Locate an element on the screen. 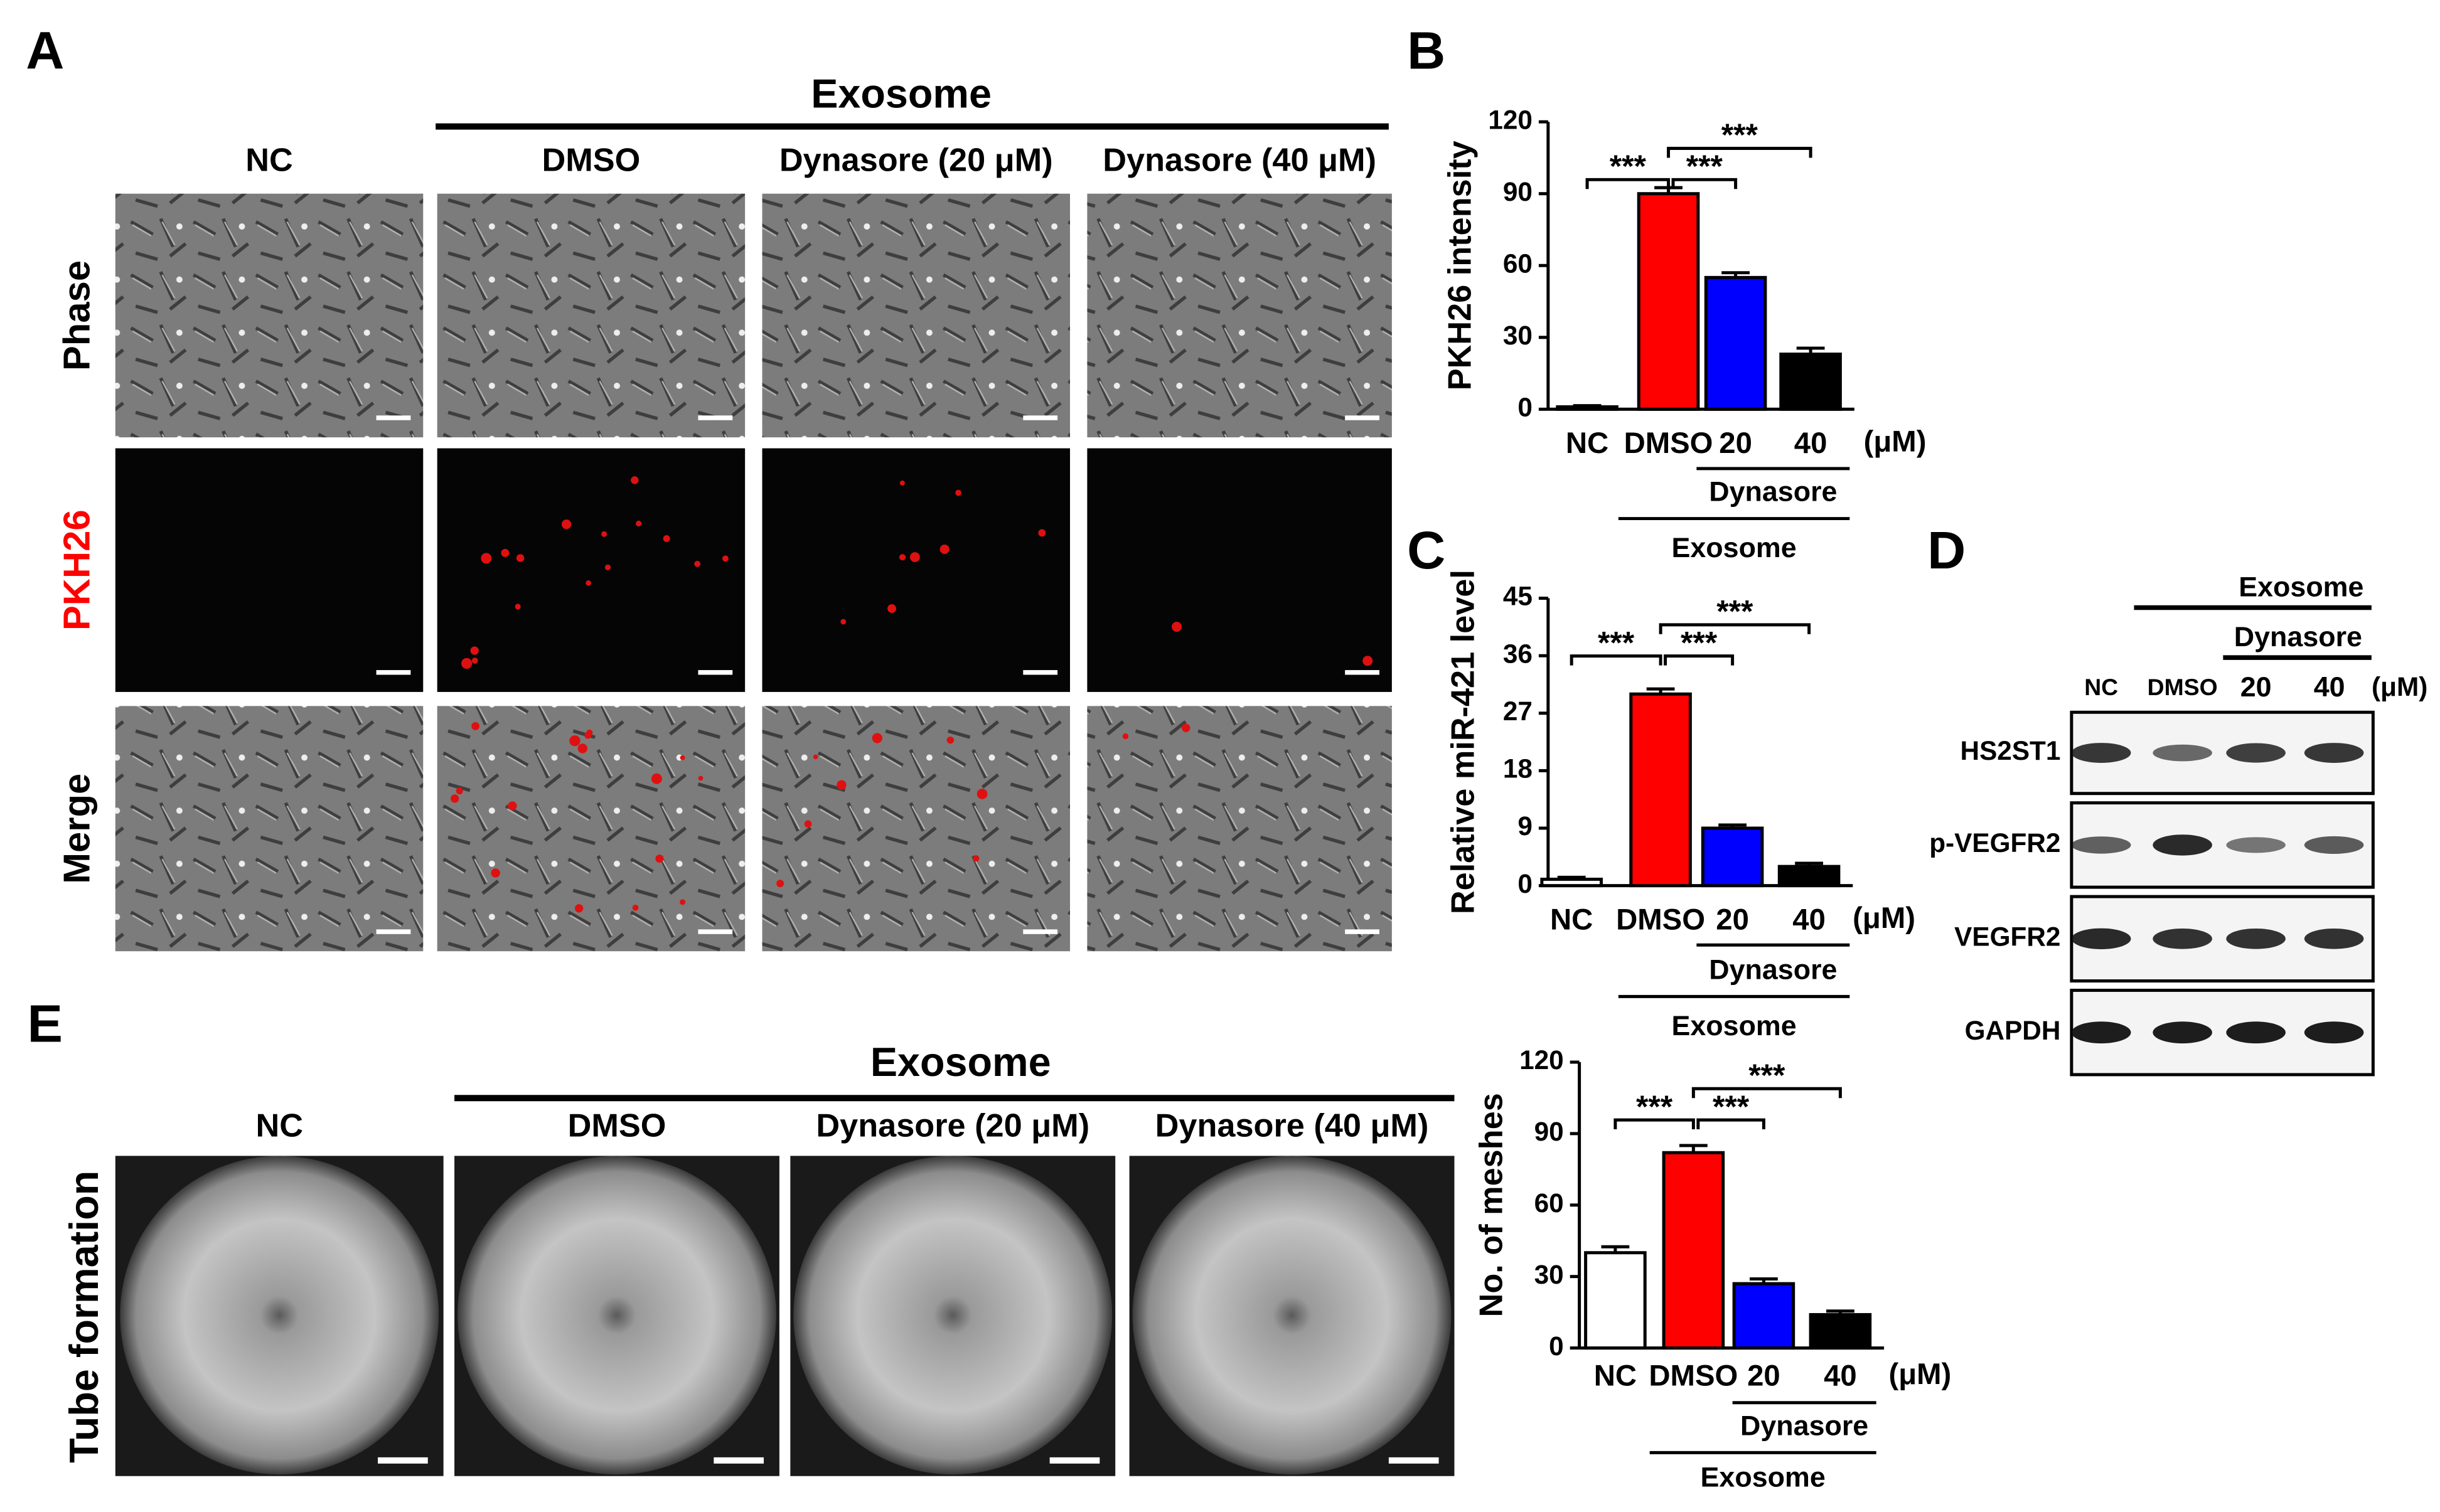 The height and width of the screenshot is (1512, 2440). y-tick-label: 60 is located at coordinates (1549, 1203).